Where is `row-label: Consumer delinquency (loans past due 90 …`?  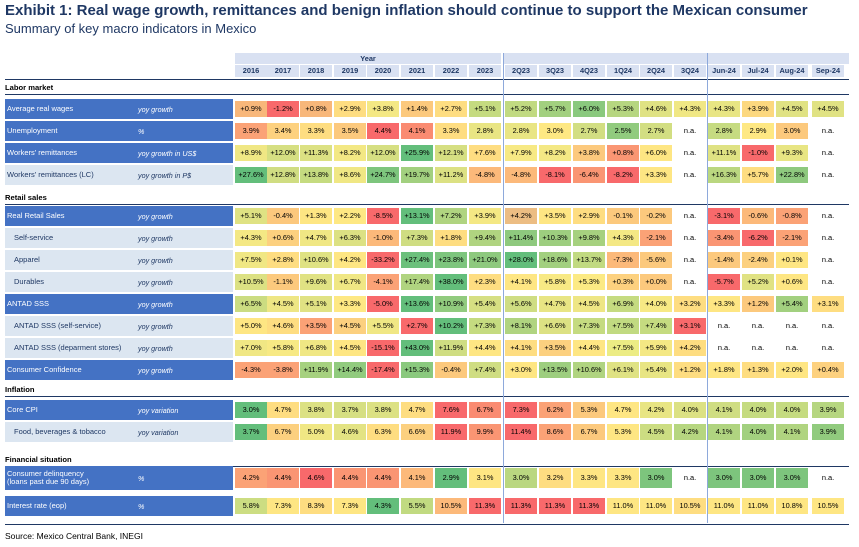
row-label: Consumer delinquency (loans past due 90 … is located at coordinates (48, 477).